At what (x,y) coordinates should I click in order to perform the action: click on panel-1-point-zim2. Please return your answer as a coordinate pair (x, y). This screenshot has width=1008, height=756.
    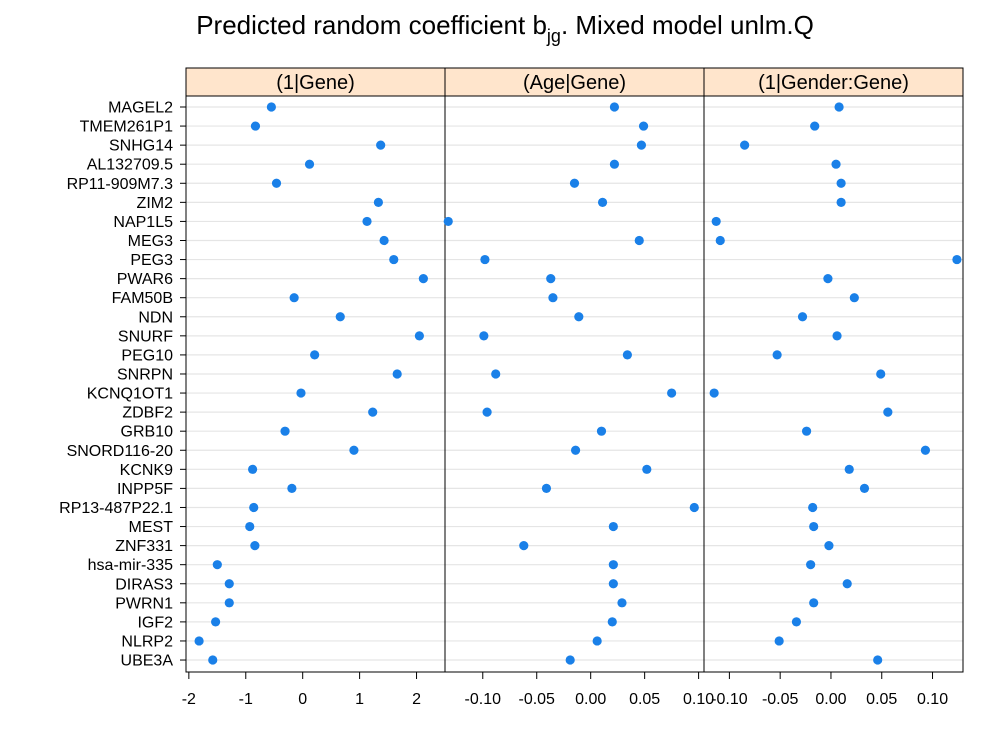
    Looking at the image, I should click on (378, 202).